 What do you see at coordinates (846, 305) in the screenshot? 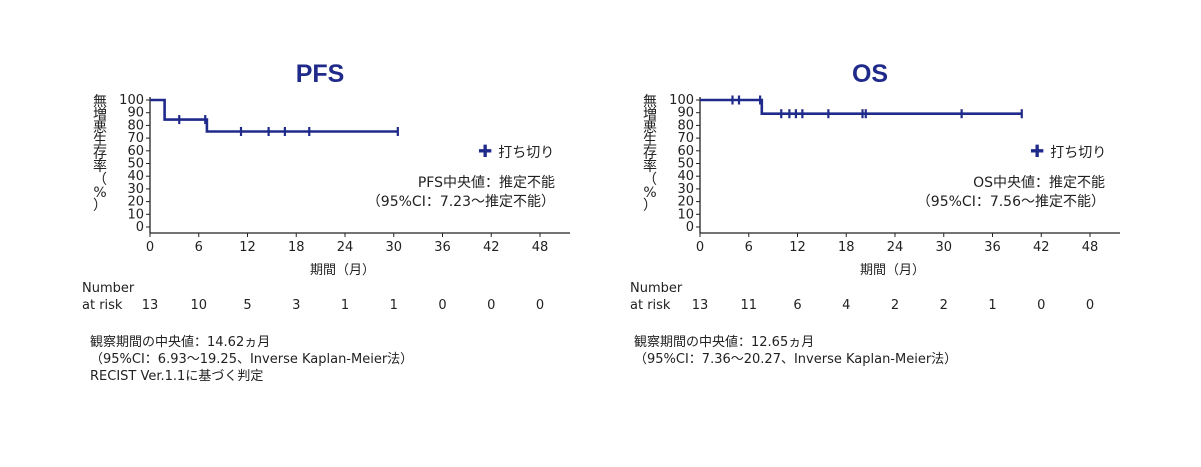
I see `risk-value: 4` at bounding box center [846, 305].